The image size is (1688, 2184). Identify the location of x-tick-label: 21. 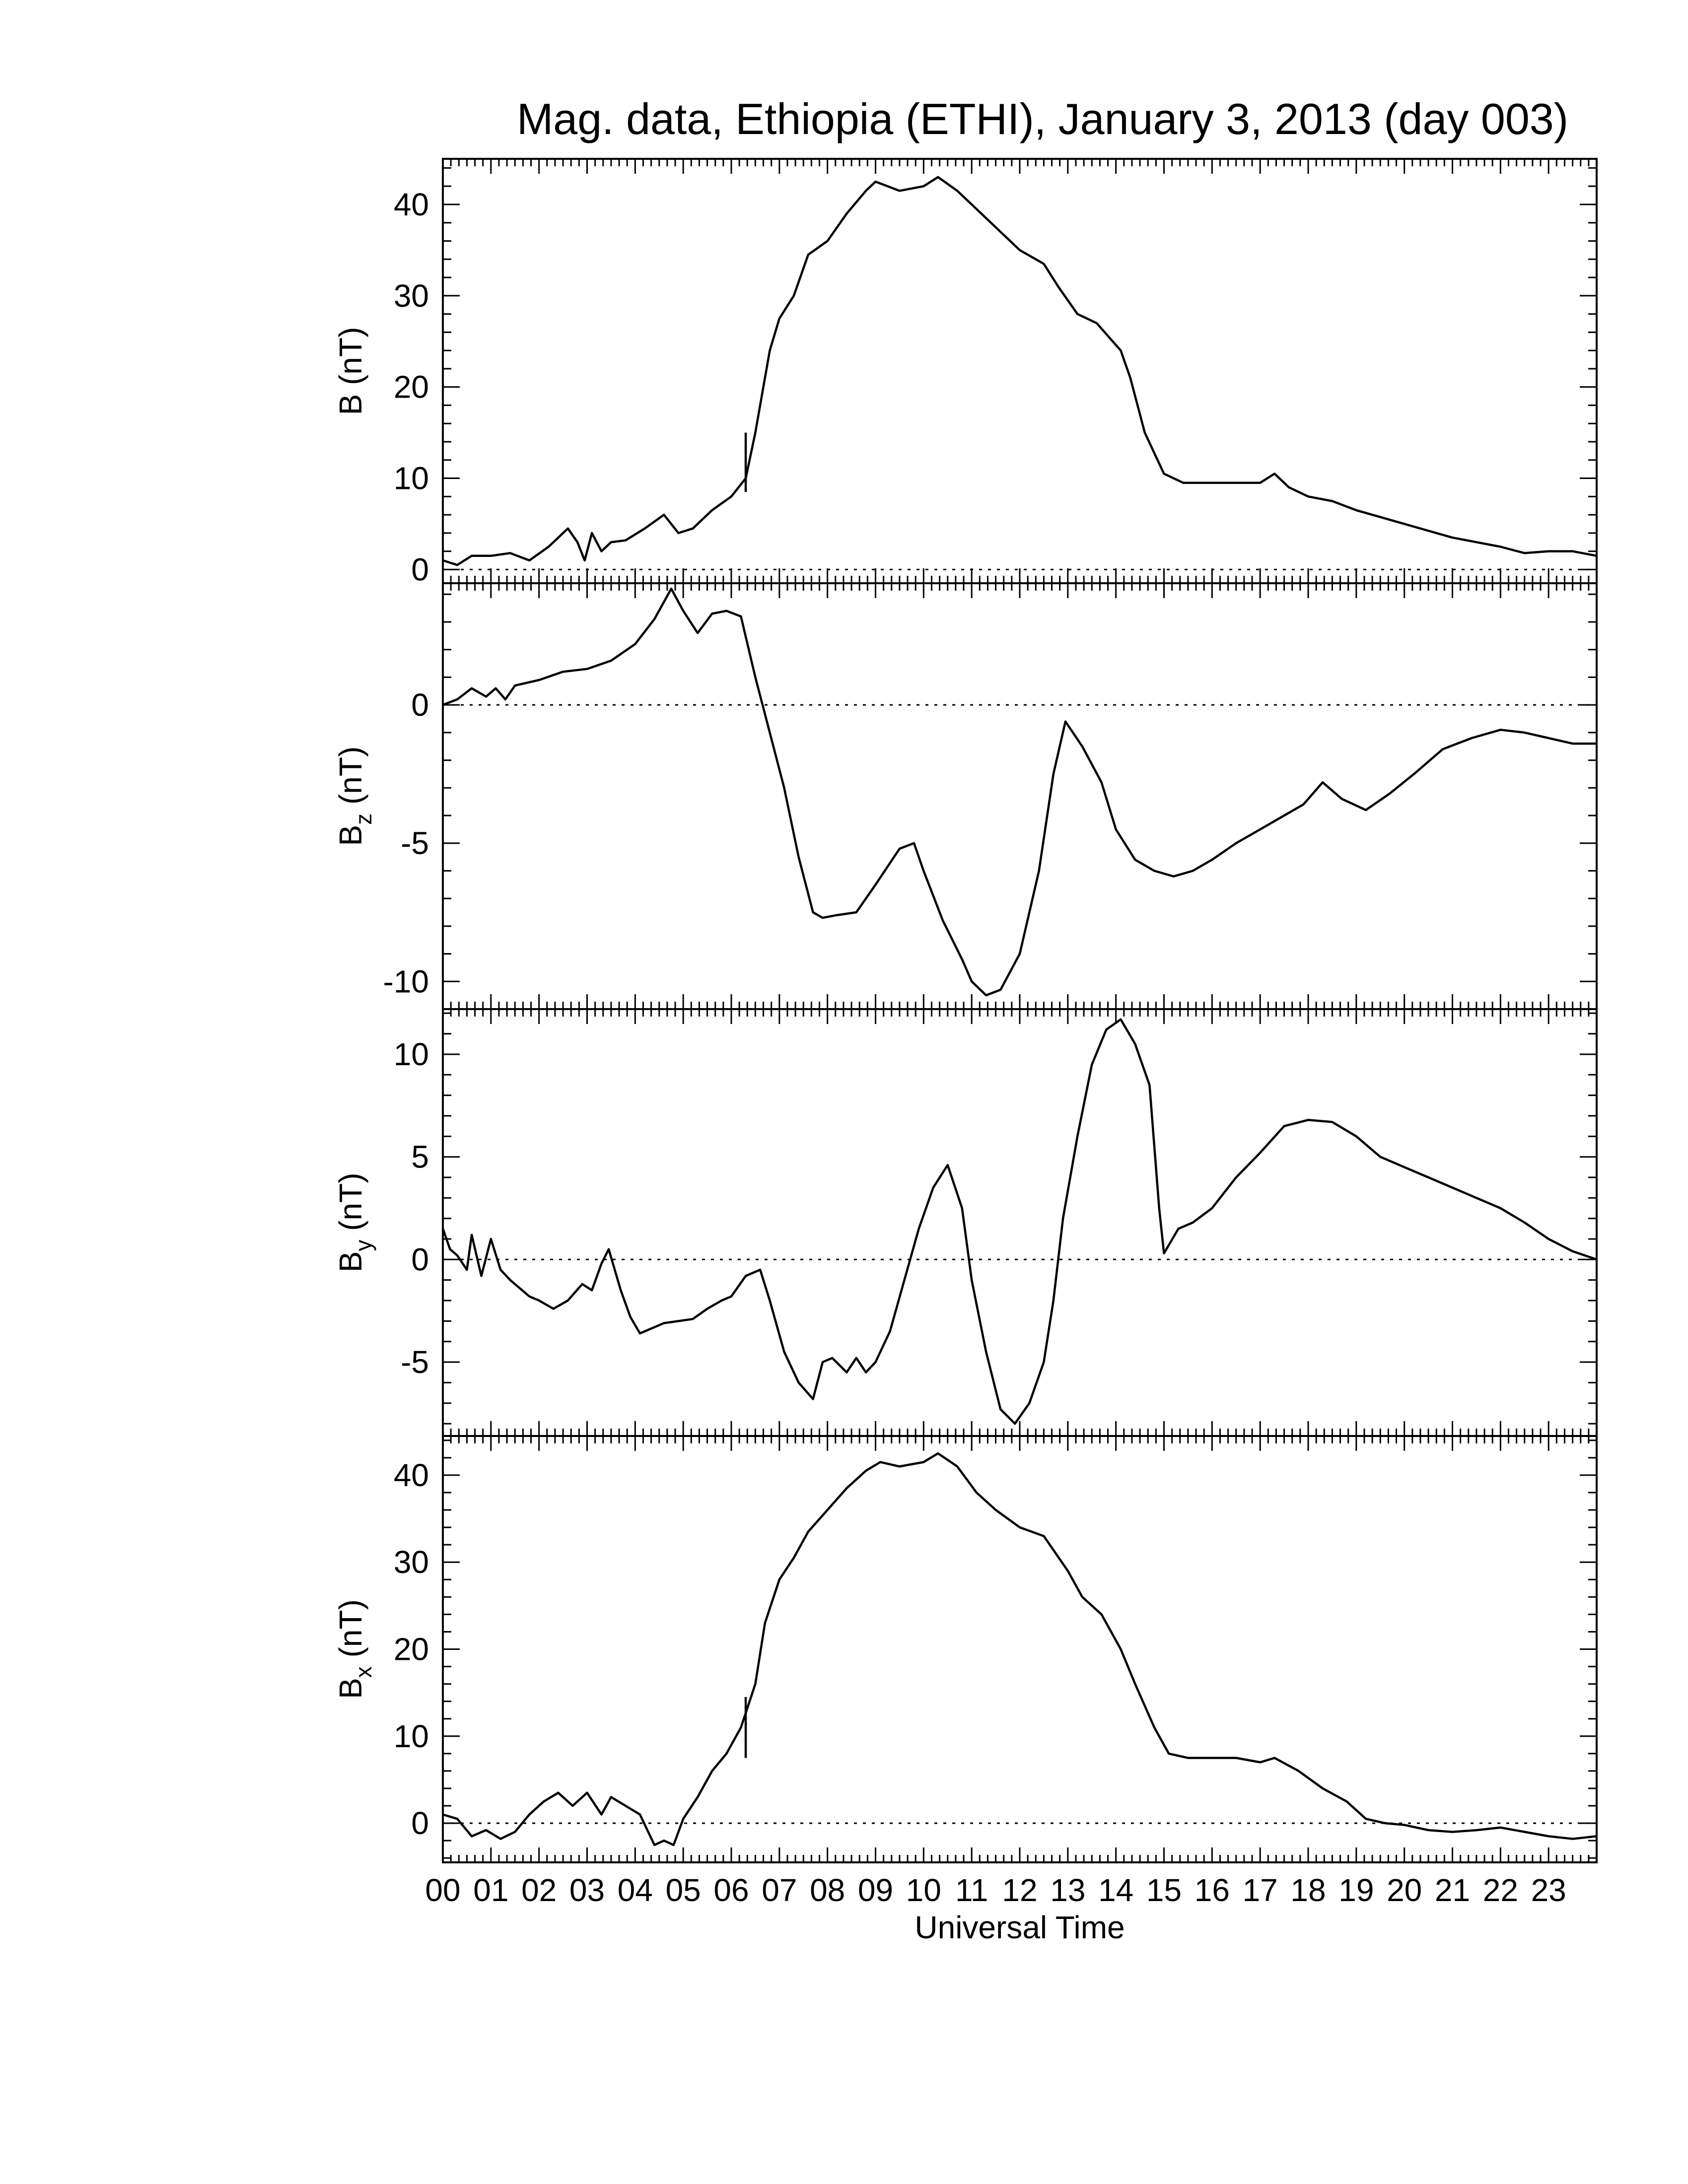
(1452, 1890).